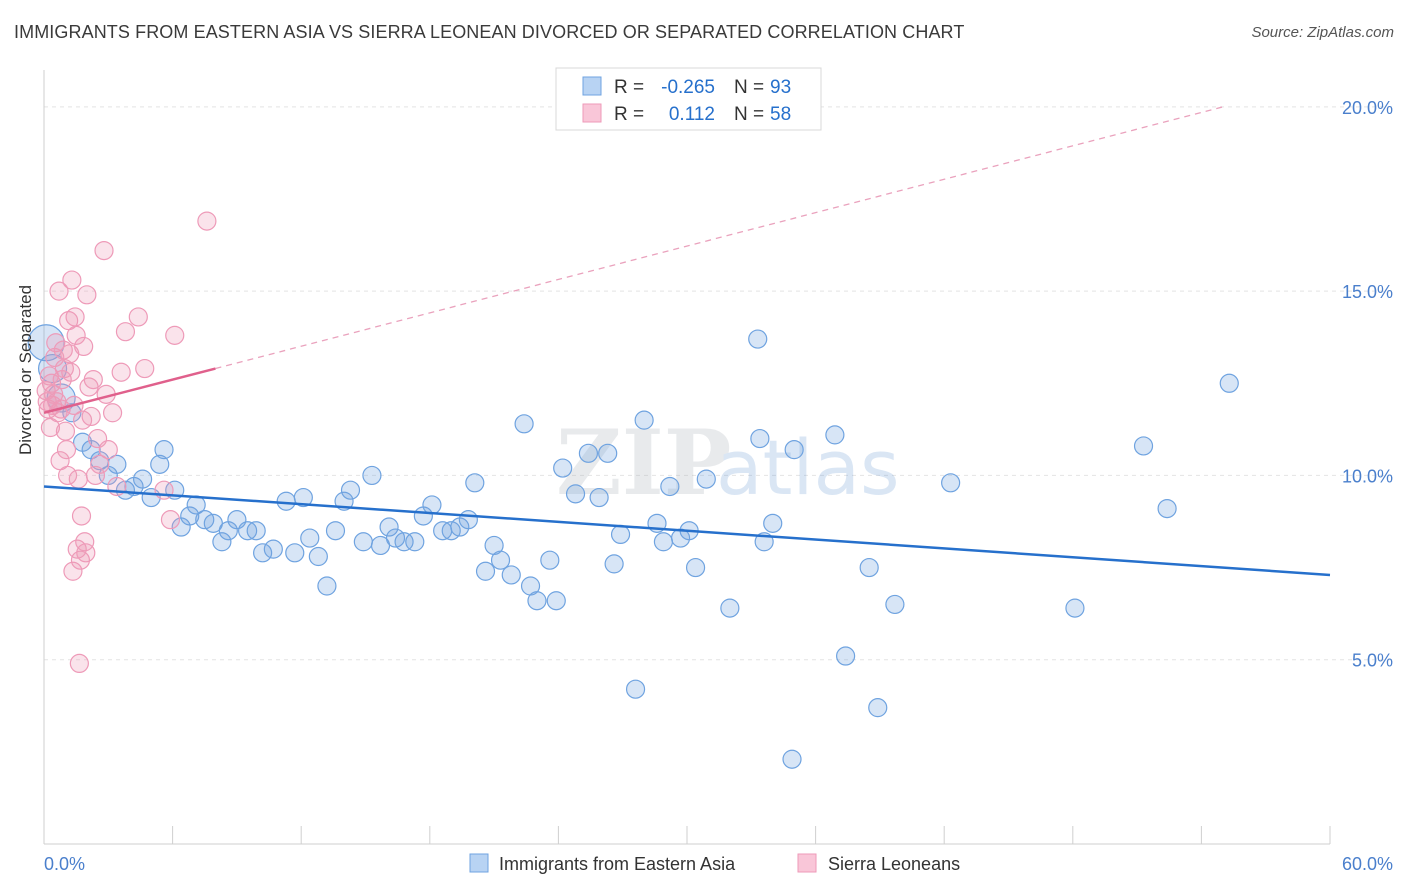 The height and width of the screenshot is (892, 1406). Describe the element at coordinates (808, 467) in the screenshot. I see `watermark-atlas: atlas` at that location.